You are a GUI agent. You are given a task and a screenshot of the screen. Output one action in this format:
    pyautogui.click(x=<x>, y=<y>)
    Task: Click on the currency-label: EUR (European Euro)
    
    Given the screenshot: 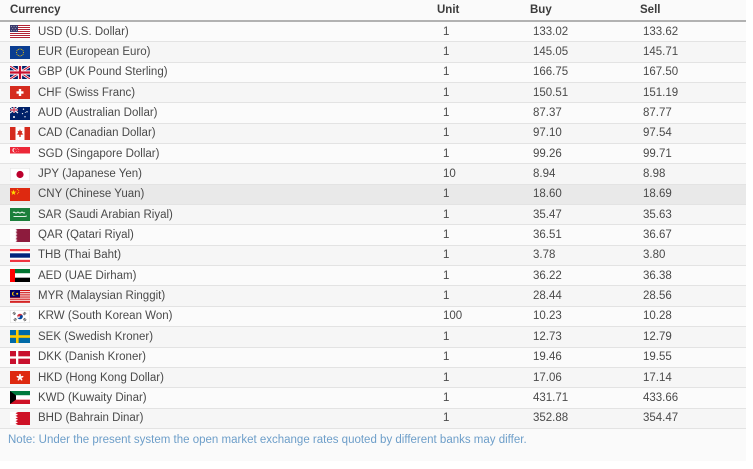 What is the action you would take?
    pyautogui.click(x=94, y=52)
    